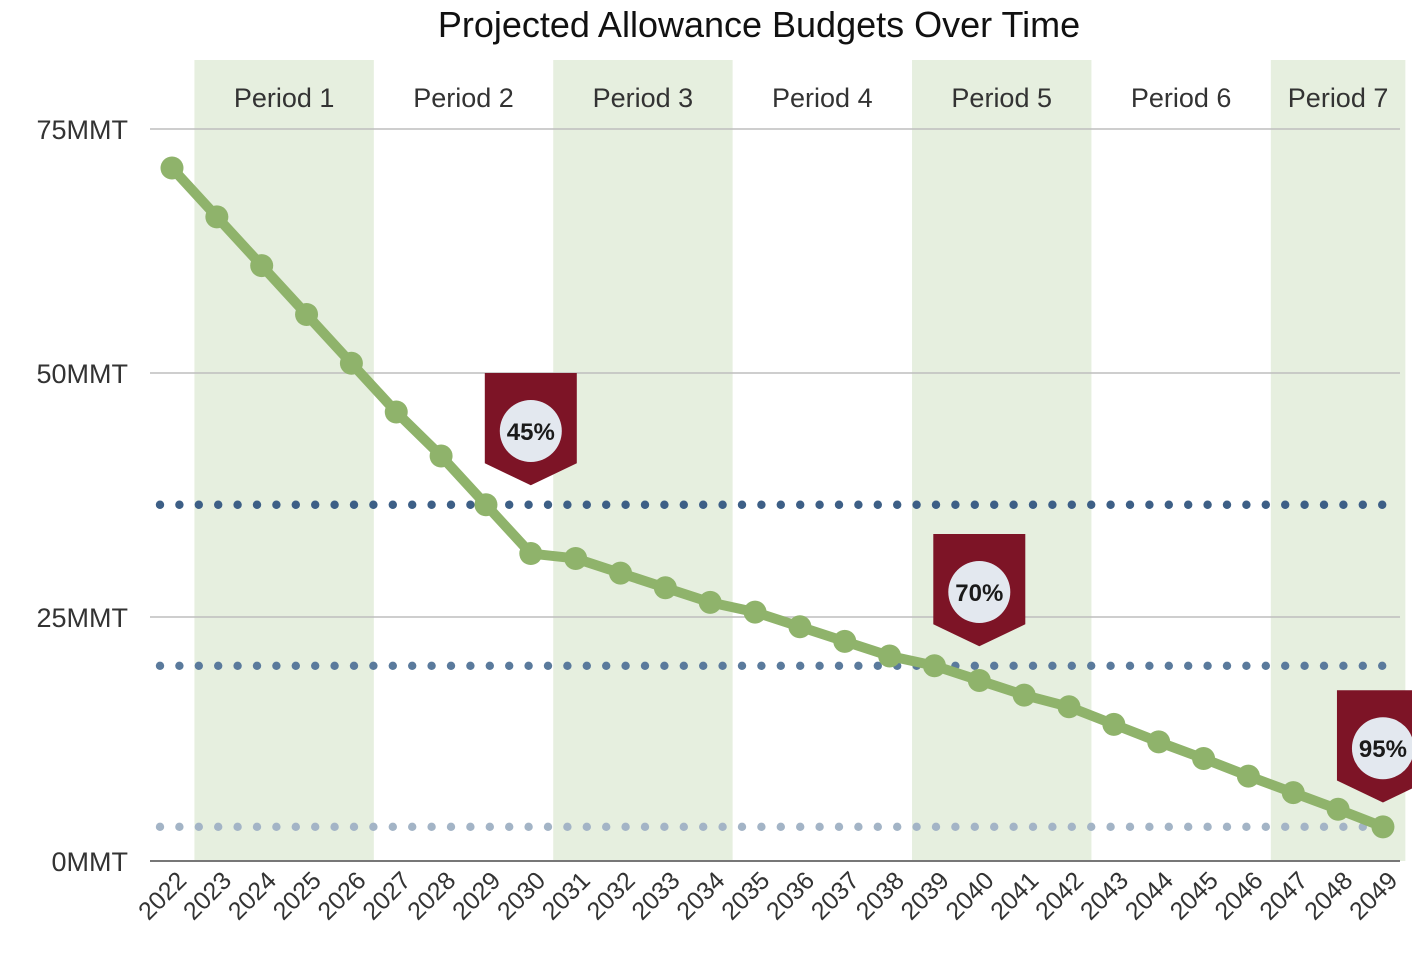 This screenshot has width=1412, height=953. I want to click on percent-marker-circle, so click(1381, 748).